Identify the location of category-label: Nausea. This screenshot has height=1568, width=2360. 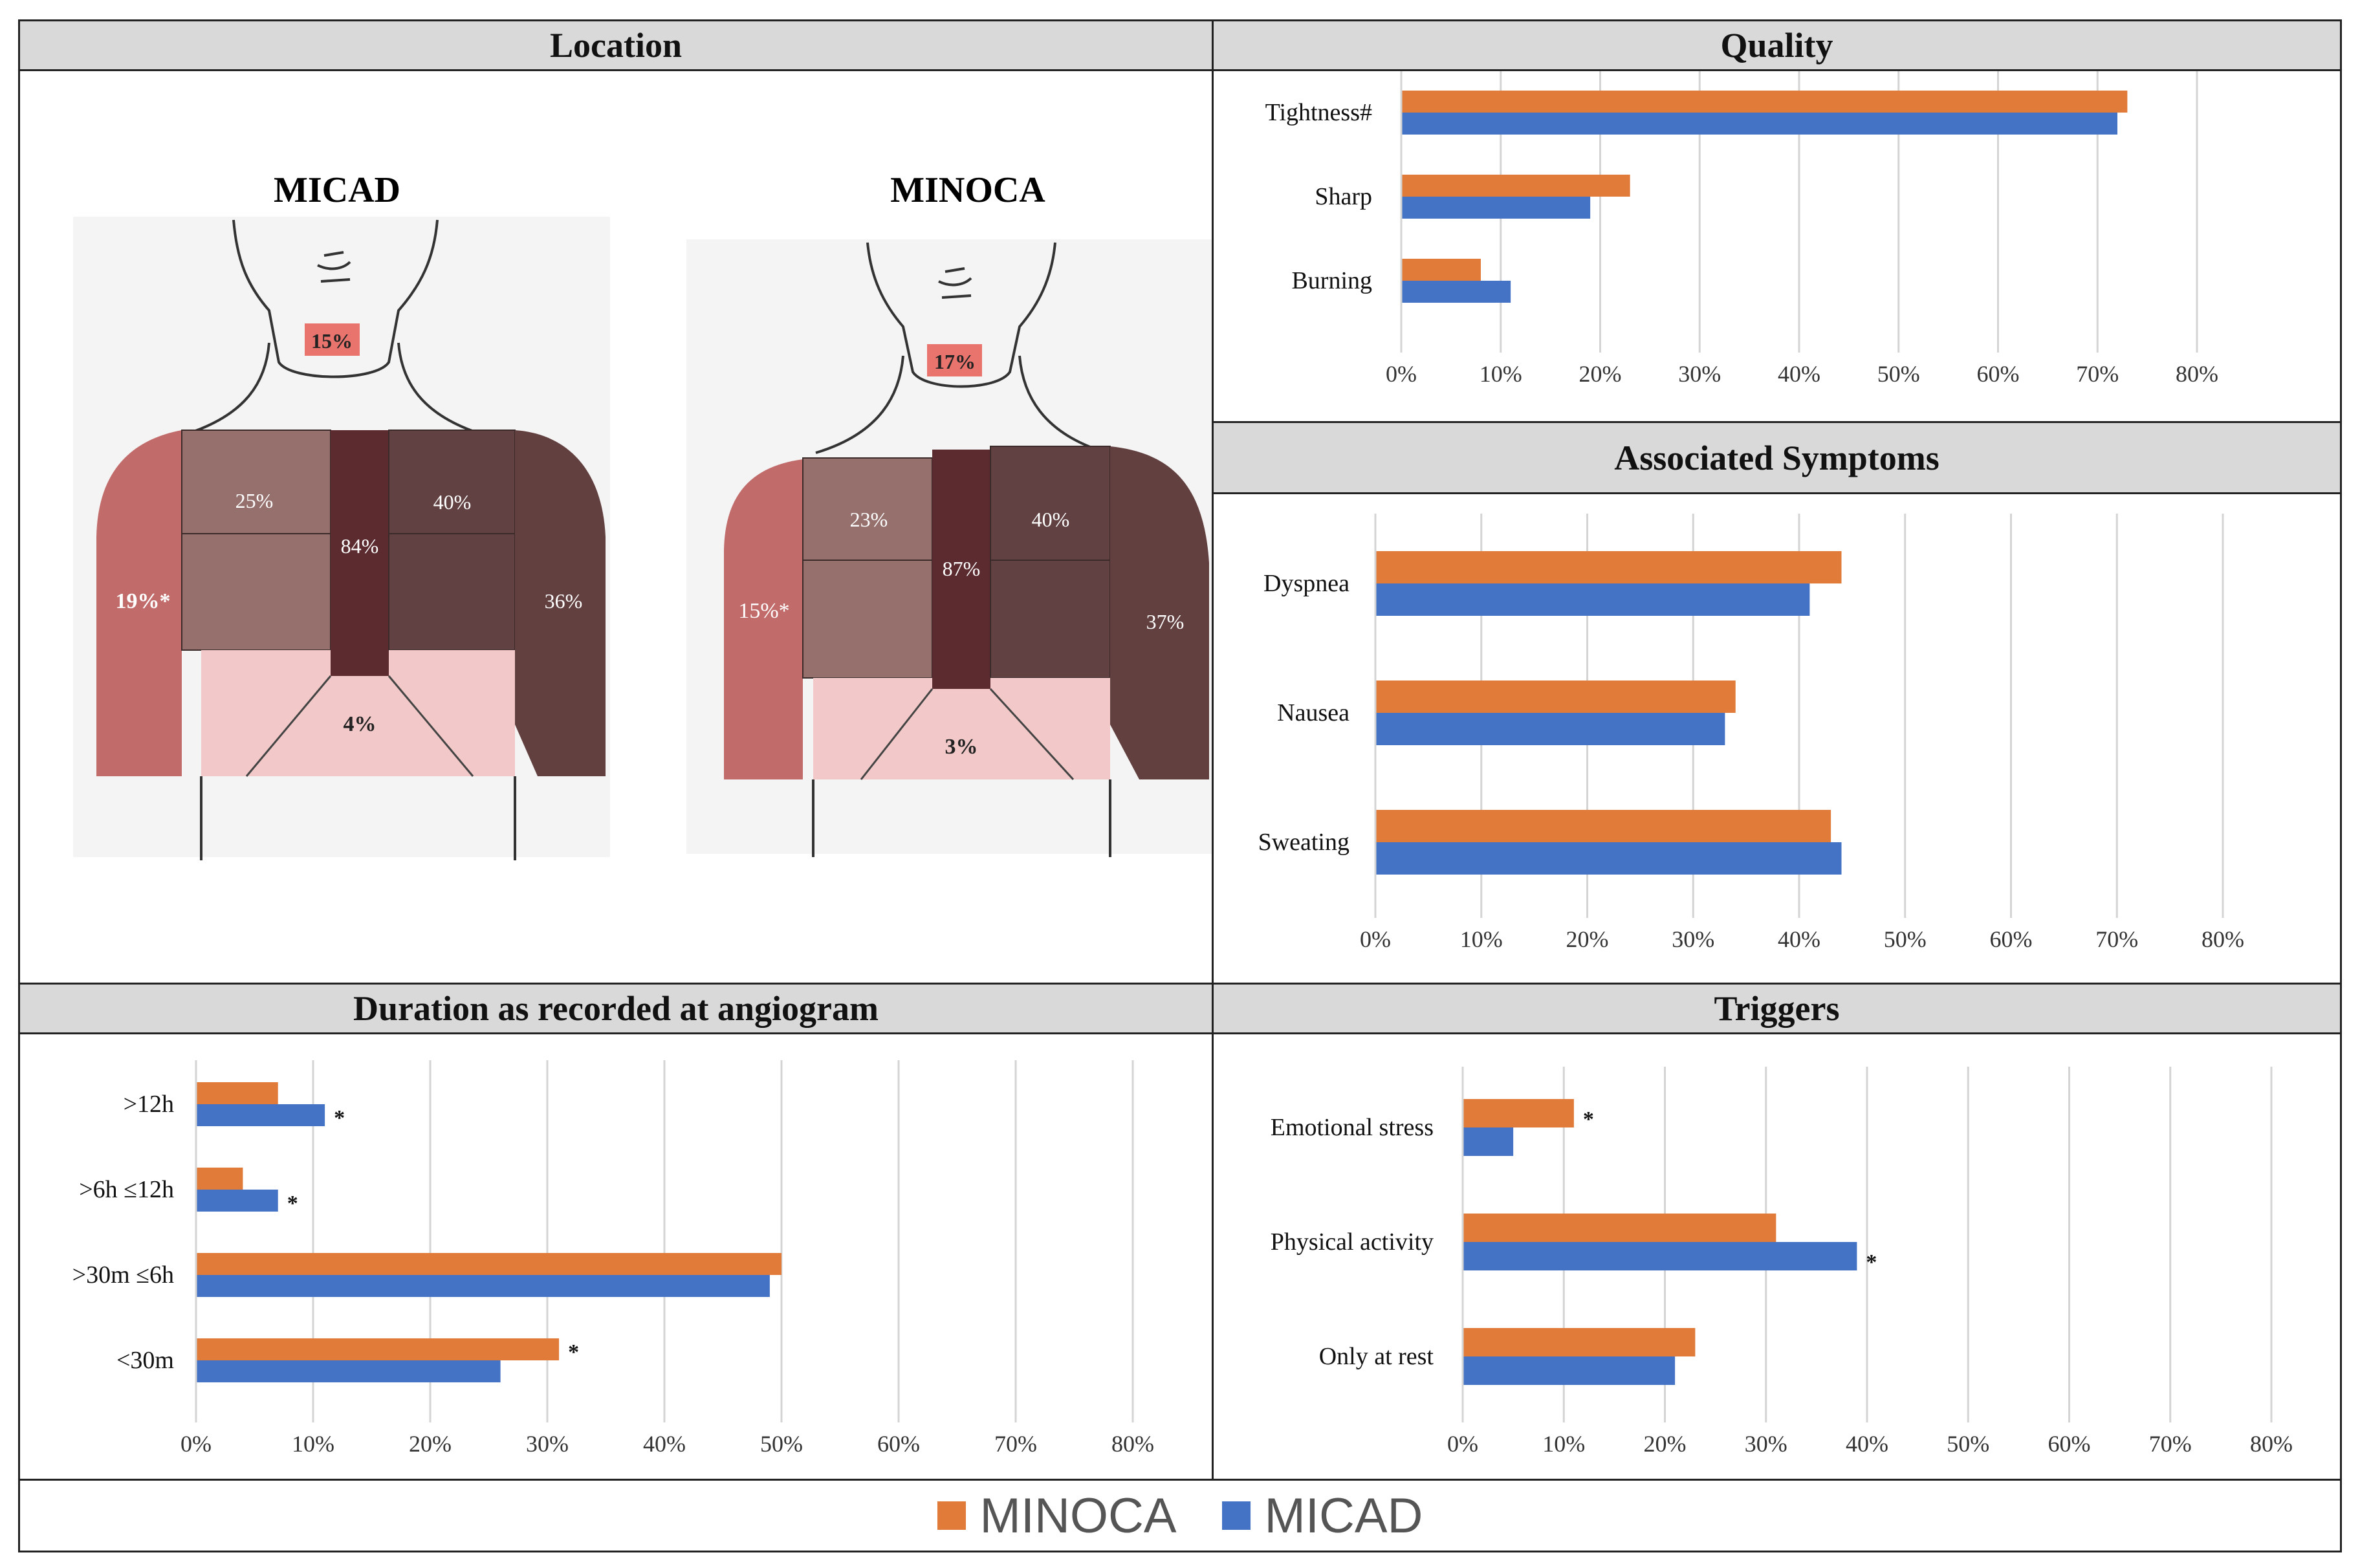
(1313, 712).